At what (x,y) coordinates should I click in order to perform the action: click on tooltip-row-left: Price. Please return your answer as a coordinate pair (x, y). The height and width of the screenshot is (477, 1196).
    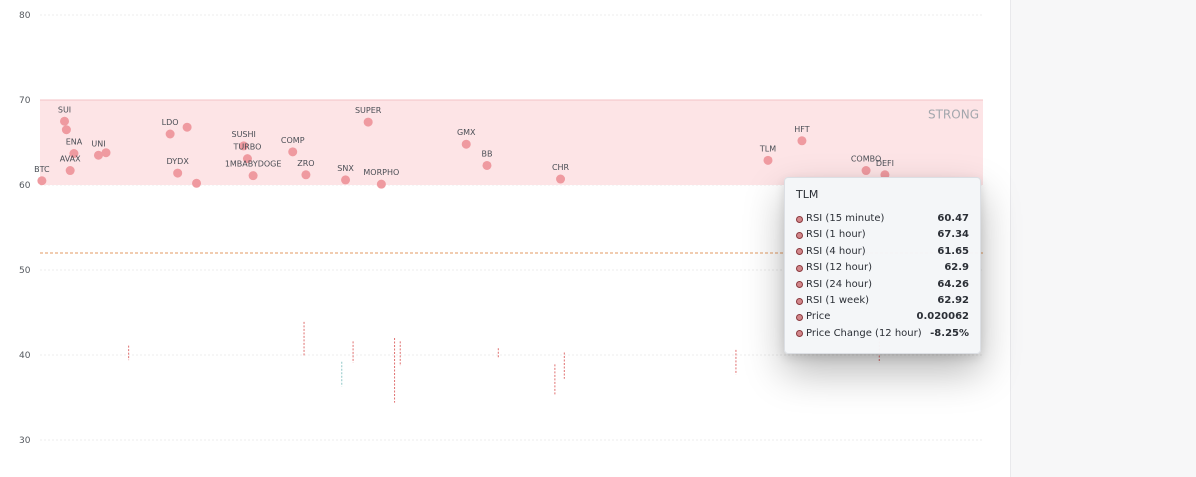
    Looking at the image, I should click on (813, 317).